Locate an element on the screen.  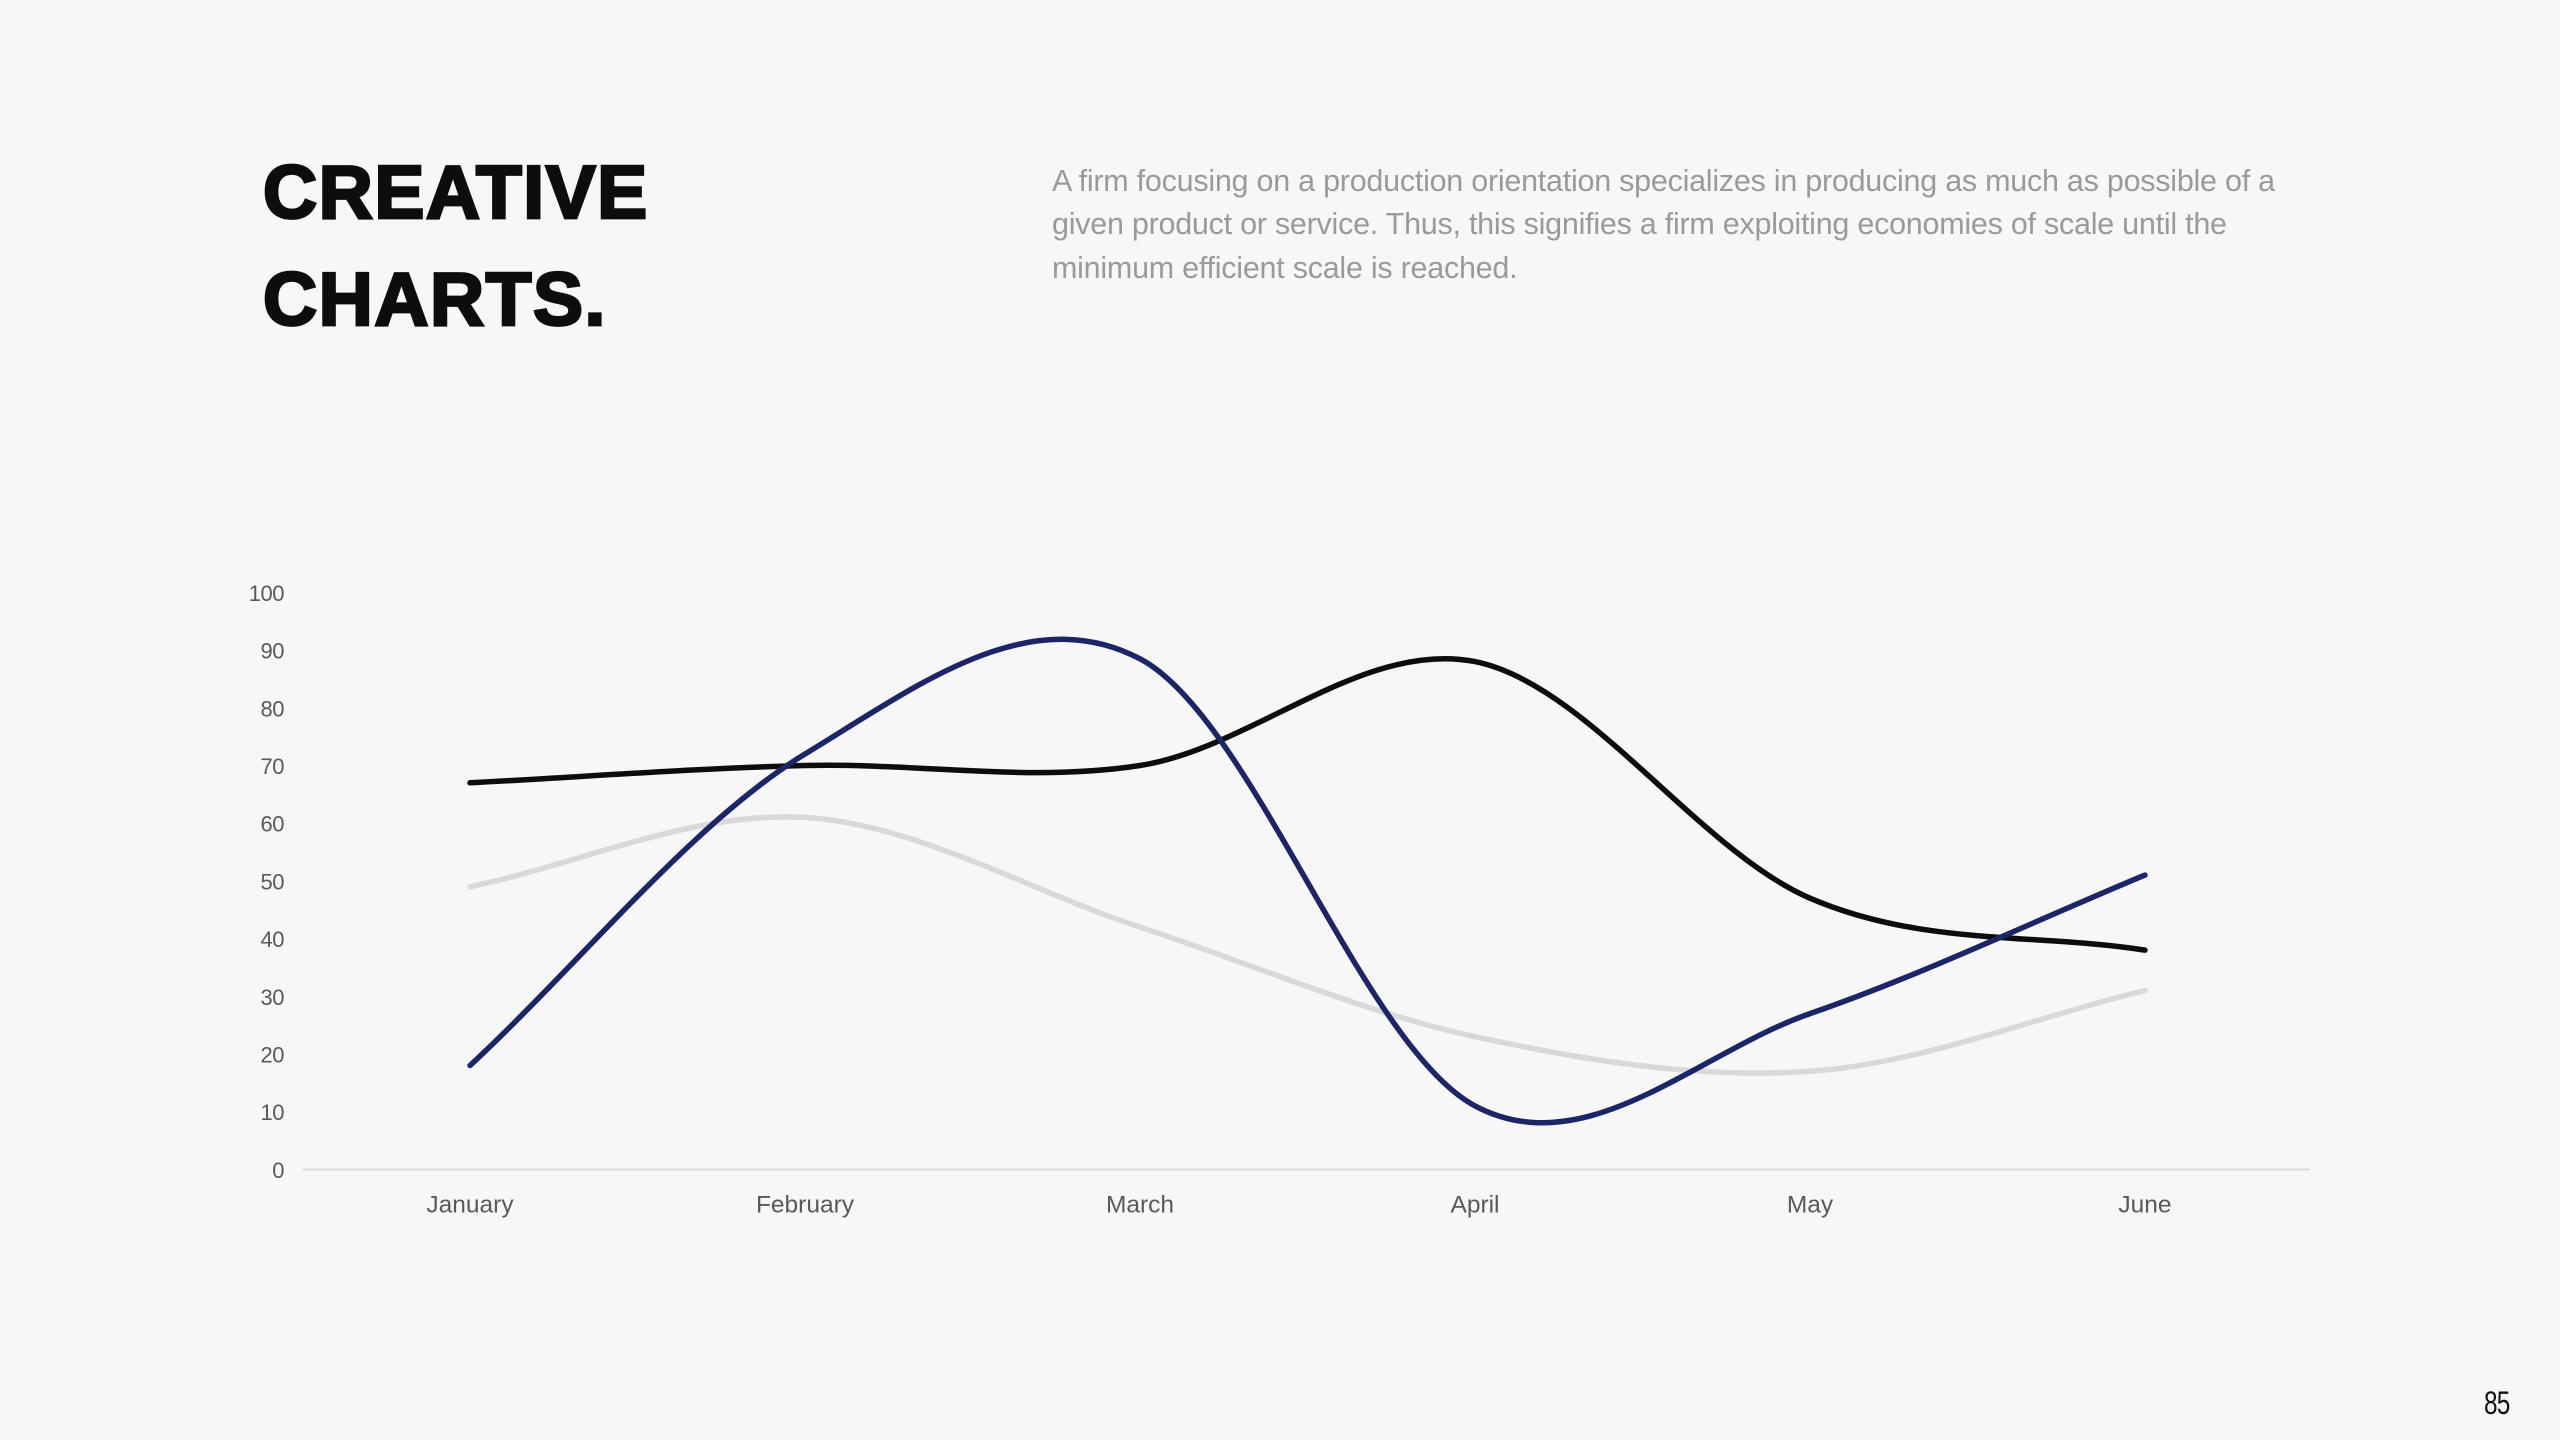
svg-text: 0 is located at coordinates (278, 1170).